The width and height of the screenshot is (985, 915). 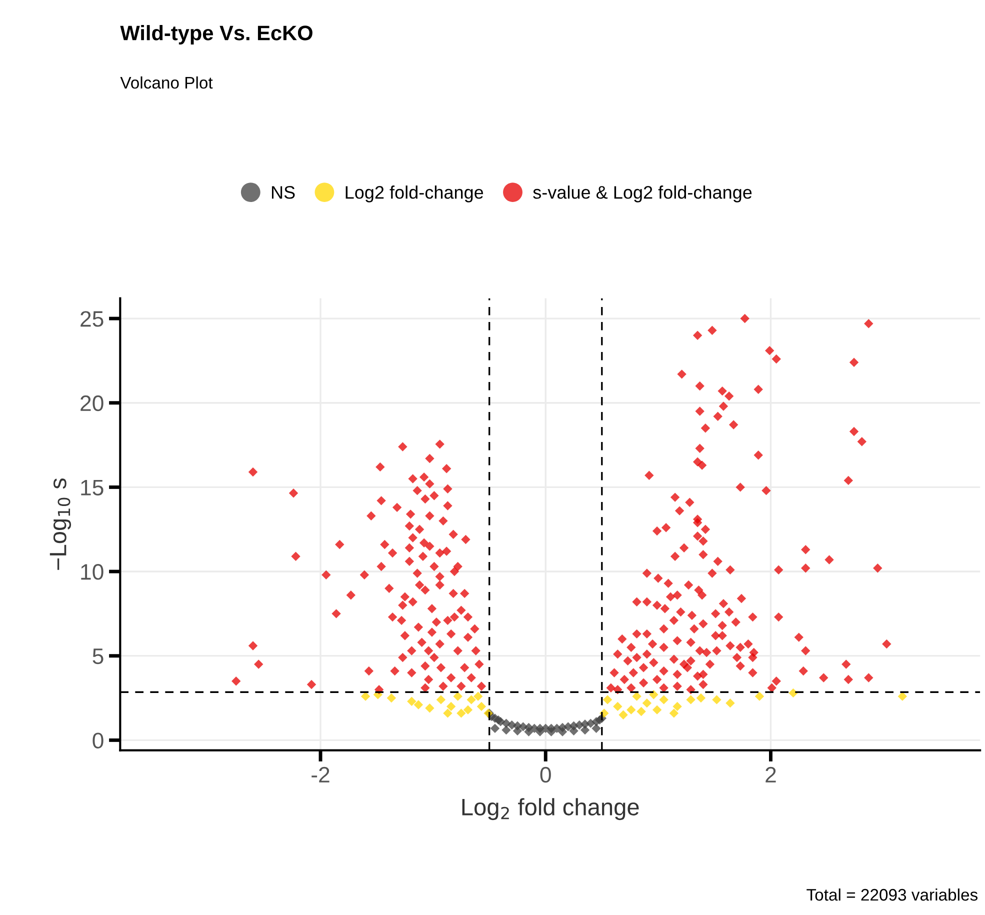 What do you see at coordinates (61, 524) in the screenshot?
I see `y-axis-title: −Log$_{10}$ s` at bounding box center [61, 524].